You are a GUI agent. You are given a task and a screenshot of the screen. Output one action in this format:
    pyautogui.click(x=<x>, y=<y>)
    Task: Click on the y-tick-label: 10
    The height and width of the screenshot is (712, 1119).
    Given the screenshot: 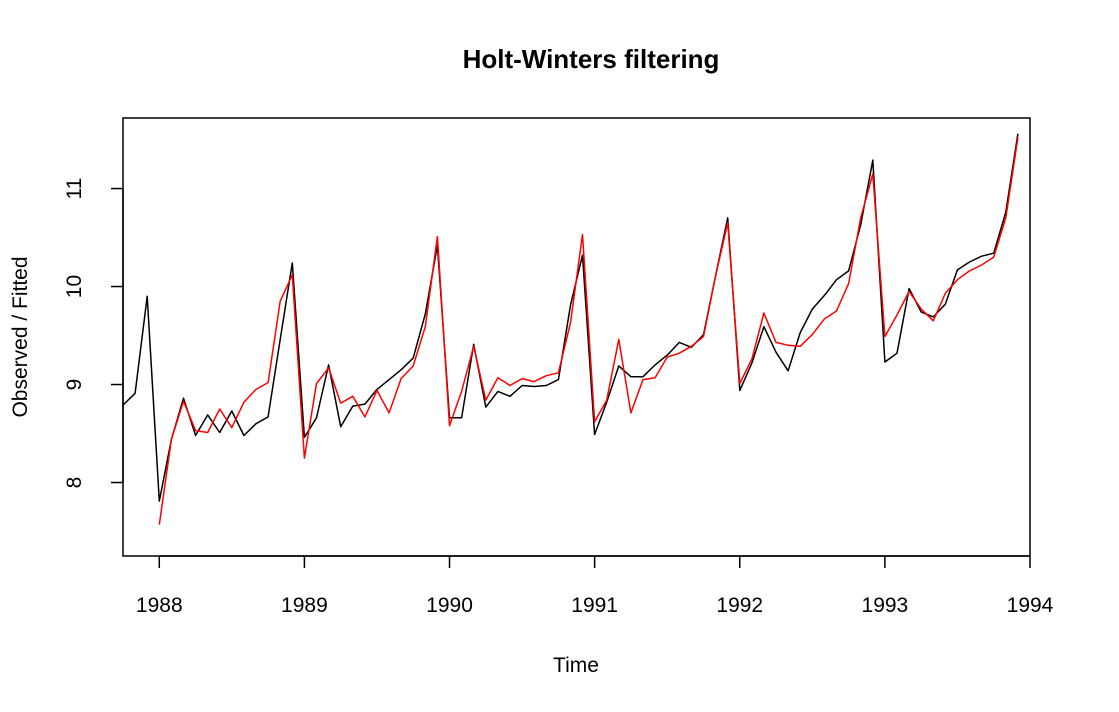 What is the action you would take?
    pyautogui.click(x=74, y=286)
    